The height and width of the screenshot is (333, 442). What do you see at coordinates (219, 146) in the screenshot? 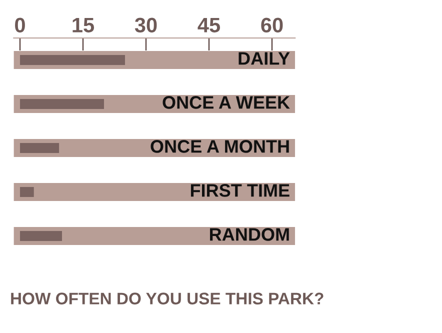
I see `y-tick-label: ONCE A MONTH` at bounding box center [219, 146].